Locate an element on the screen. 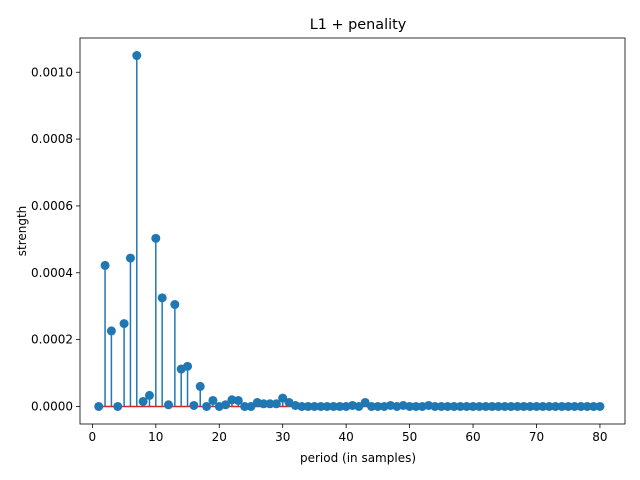 The width and height of the screenshot is (640, 480). y-tick-label: 0.0006 is located at coordinates (52, 206).